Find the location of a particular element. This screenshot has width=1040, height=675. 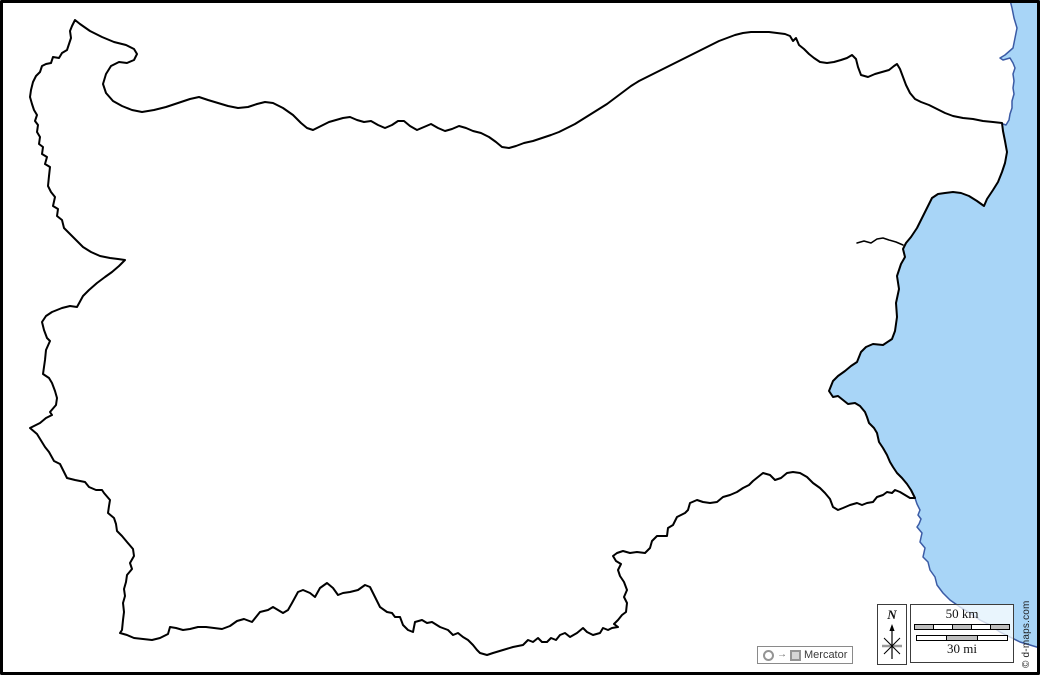

projection-chip: → Mercator is located at coordinates (805, 655).